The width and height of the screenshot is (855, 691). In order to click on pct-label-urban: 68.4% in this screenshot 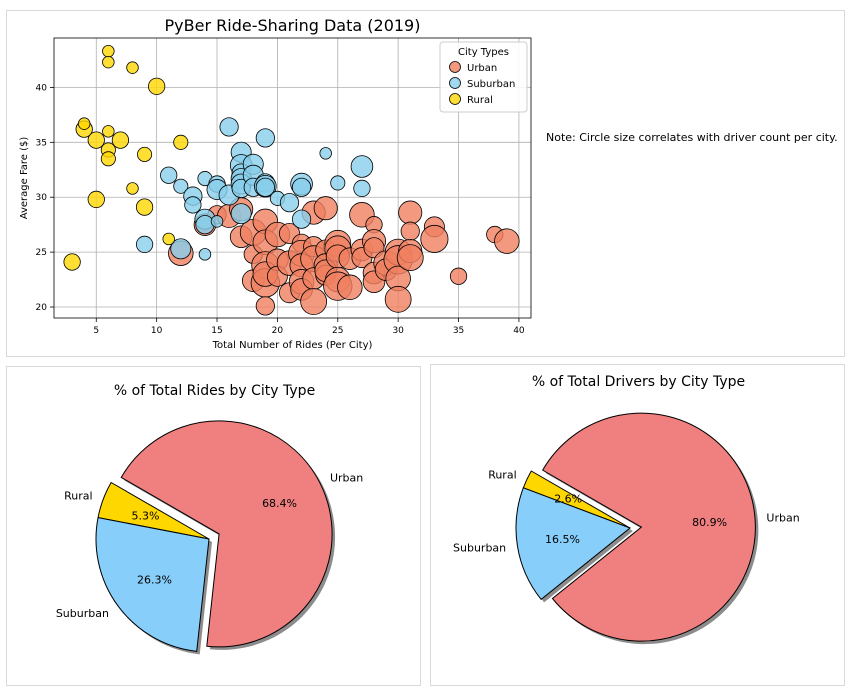, I will do `click(279, 503)`.